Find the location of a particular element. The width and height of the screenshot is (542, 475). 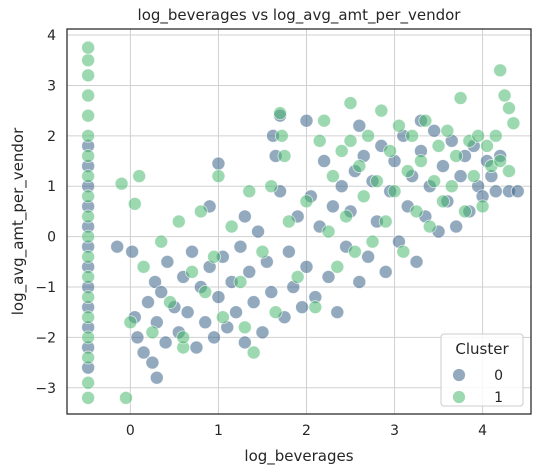

x-tick-label: 0 is located at coordinates (130, 431).